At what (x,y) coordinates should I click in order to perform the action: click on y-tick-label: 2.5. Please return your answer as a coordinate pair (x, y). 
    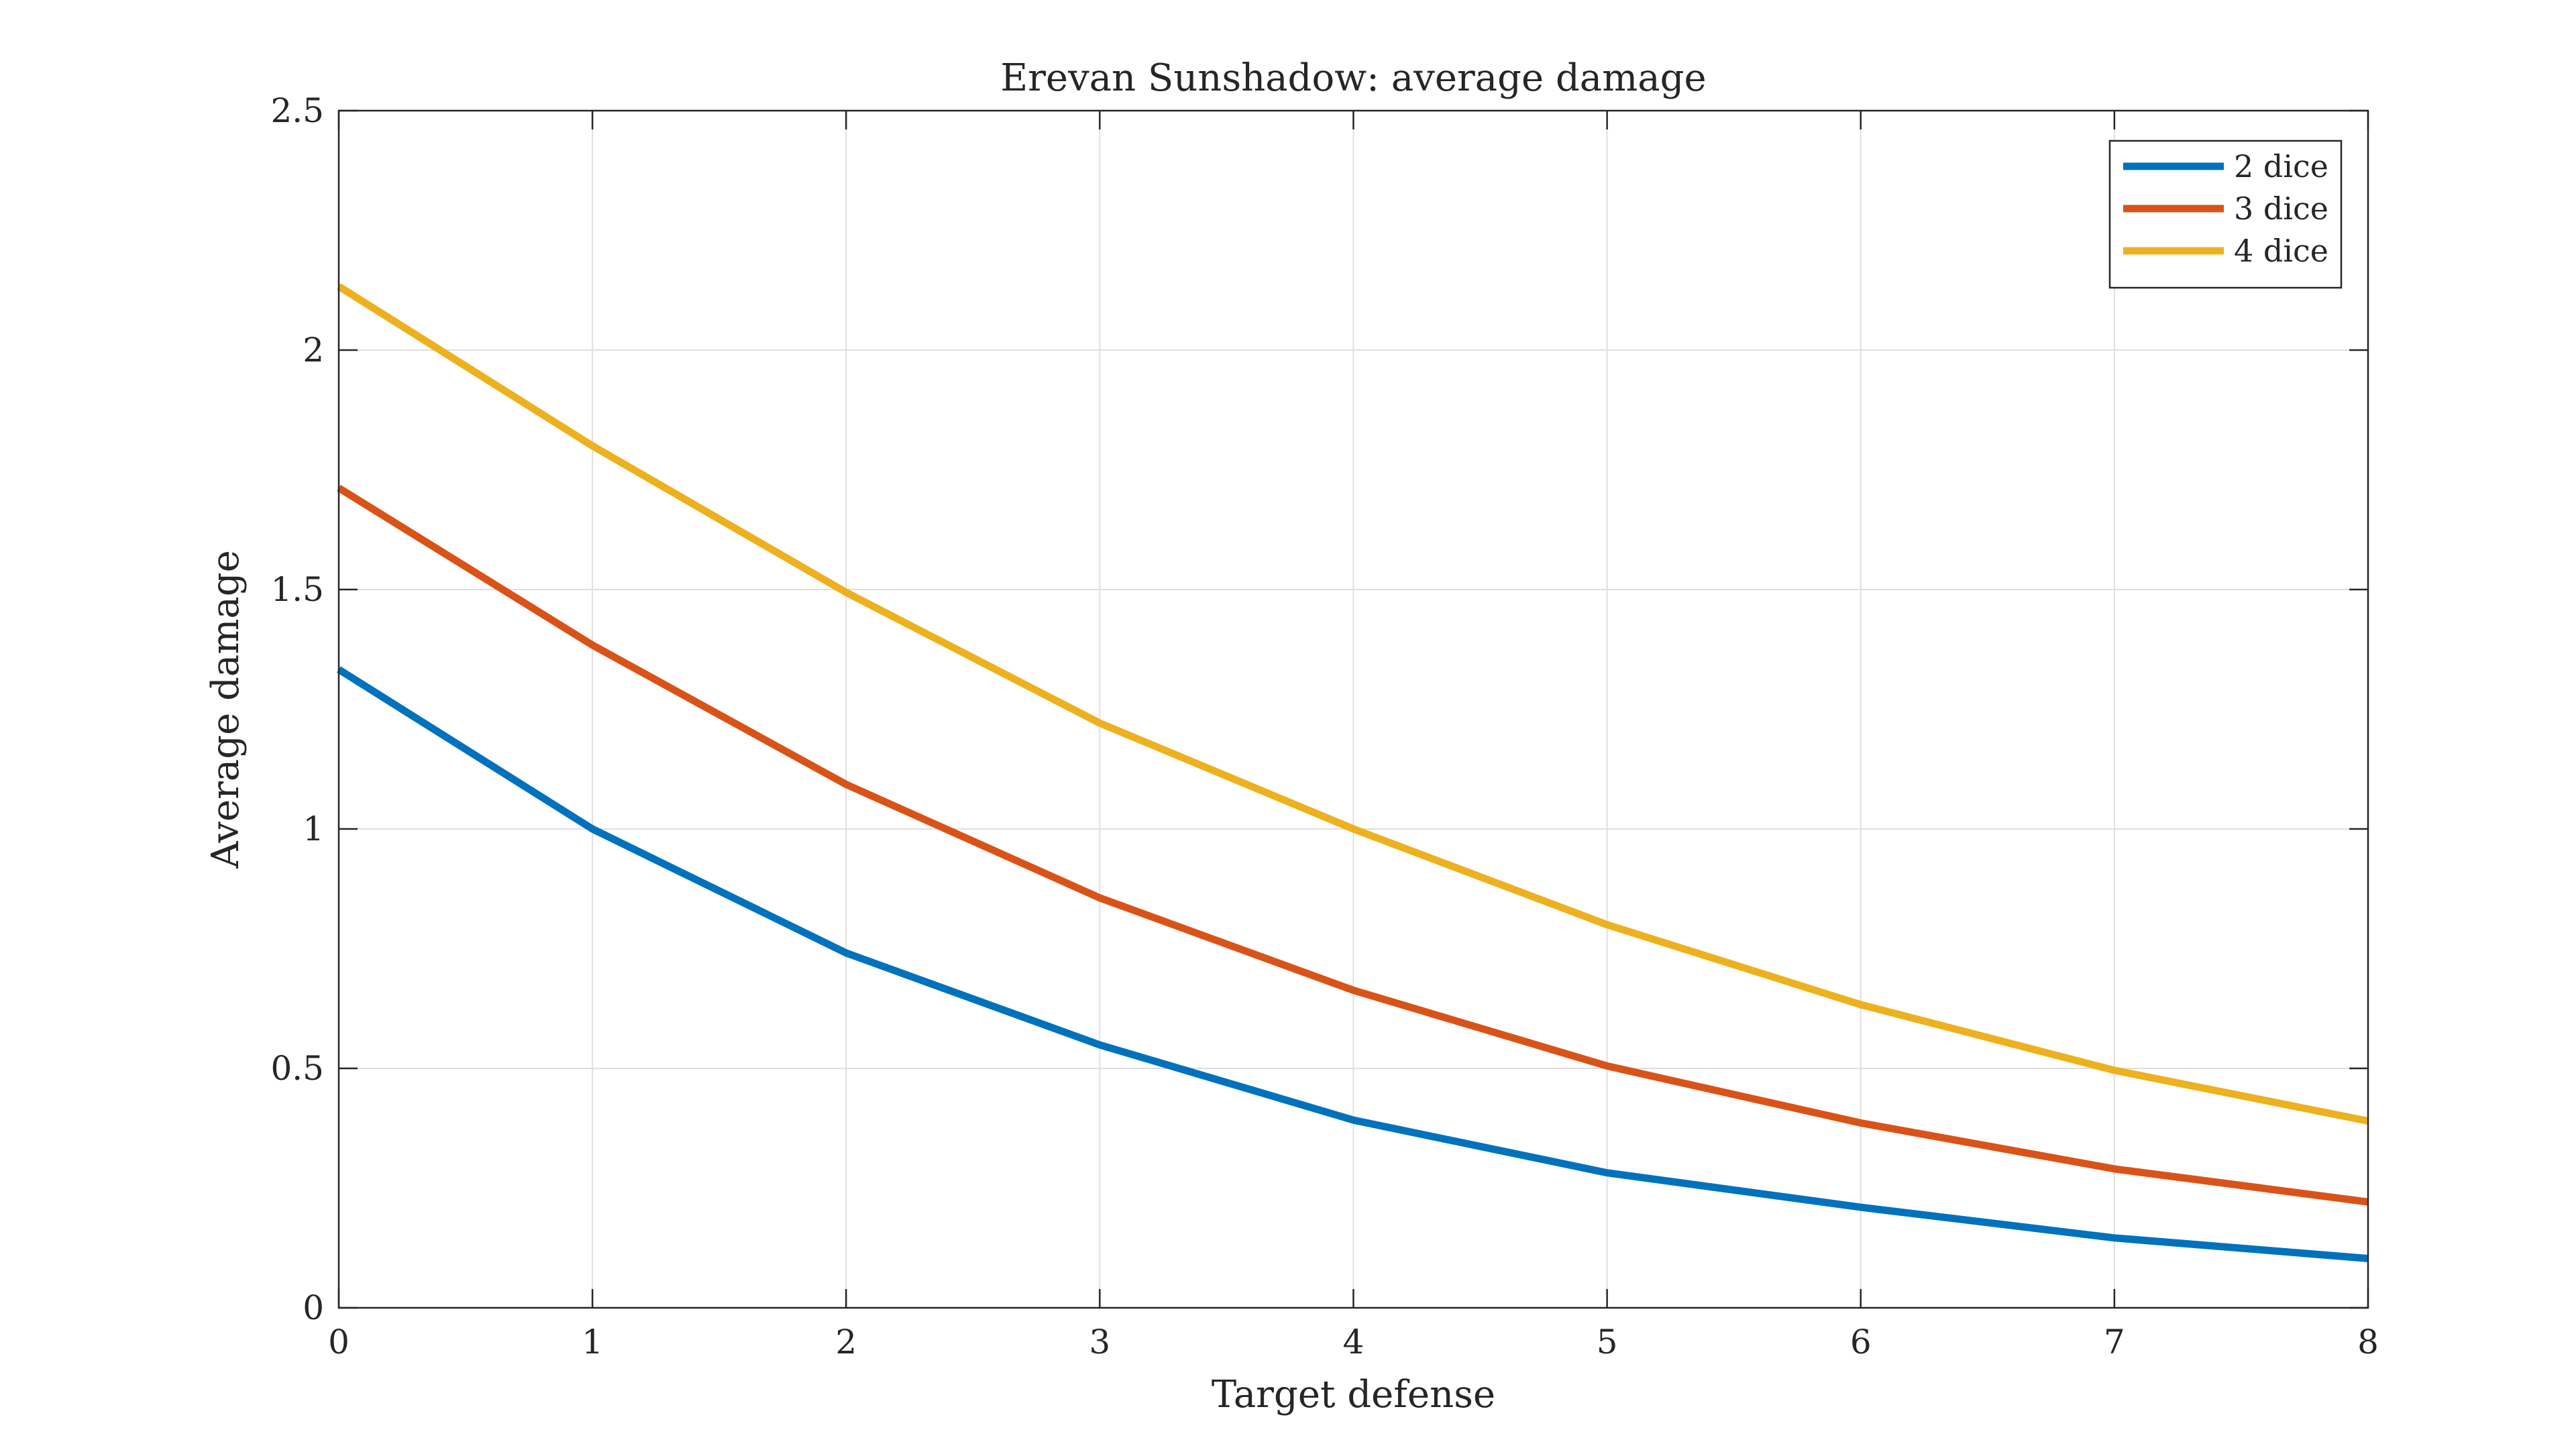
    Looking at the image, I should click on (297, 110).